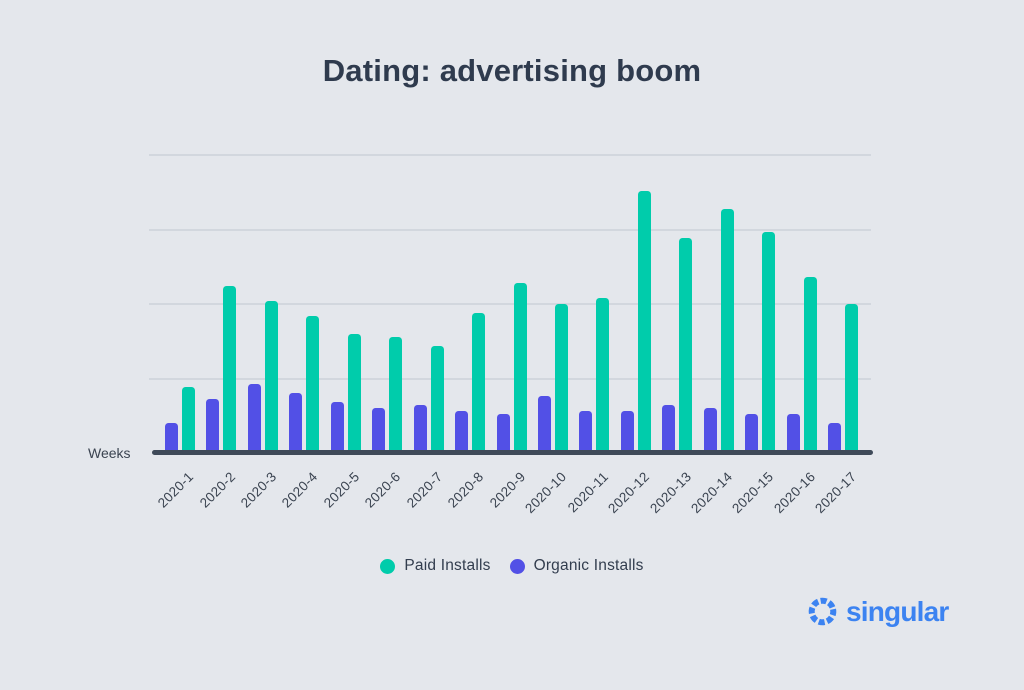  What do you see at coordinates (822, 611) in the screenshot?
I see `singular-aperture-icon` at bounding box center [822, 611].